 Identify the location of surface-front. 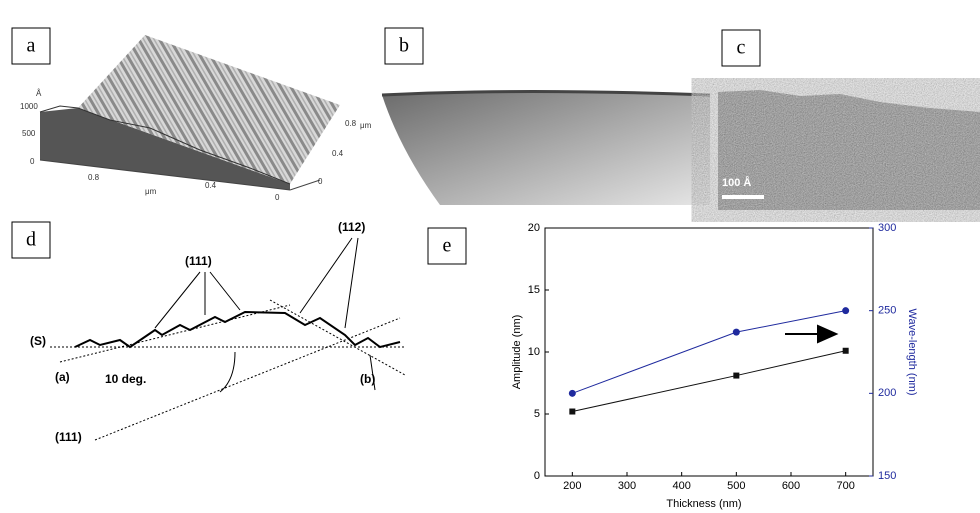
(165, 149).